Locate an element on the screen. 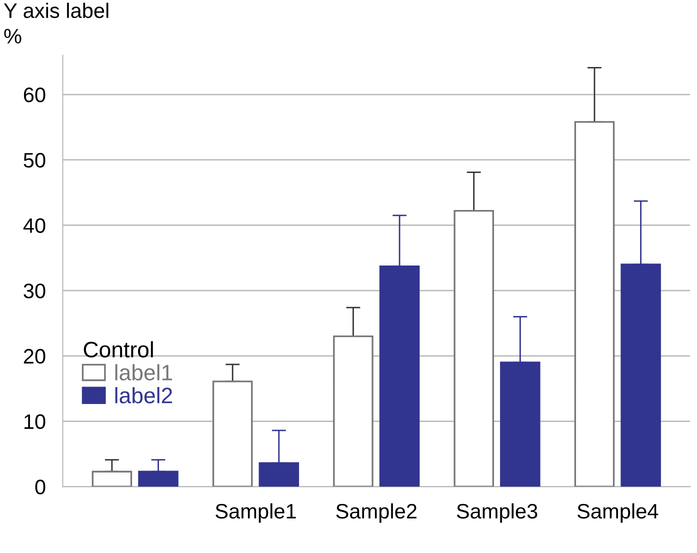  legend-label: label1 is located at coordinates (143, 372).